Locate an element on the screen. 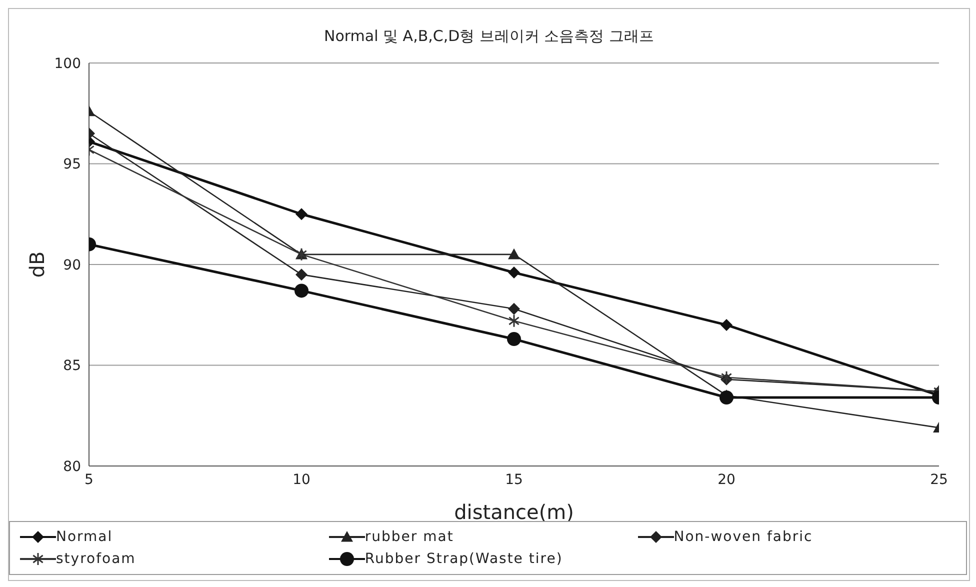  legend-label: rubber mat is located at coordinates (409, 537).